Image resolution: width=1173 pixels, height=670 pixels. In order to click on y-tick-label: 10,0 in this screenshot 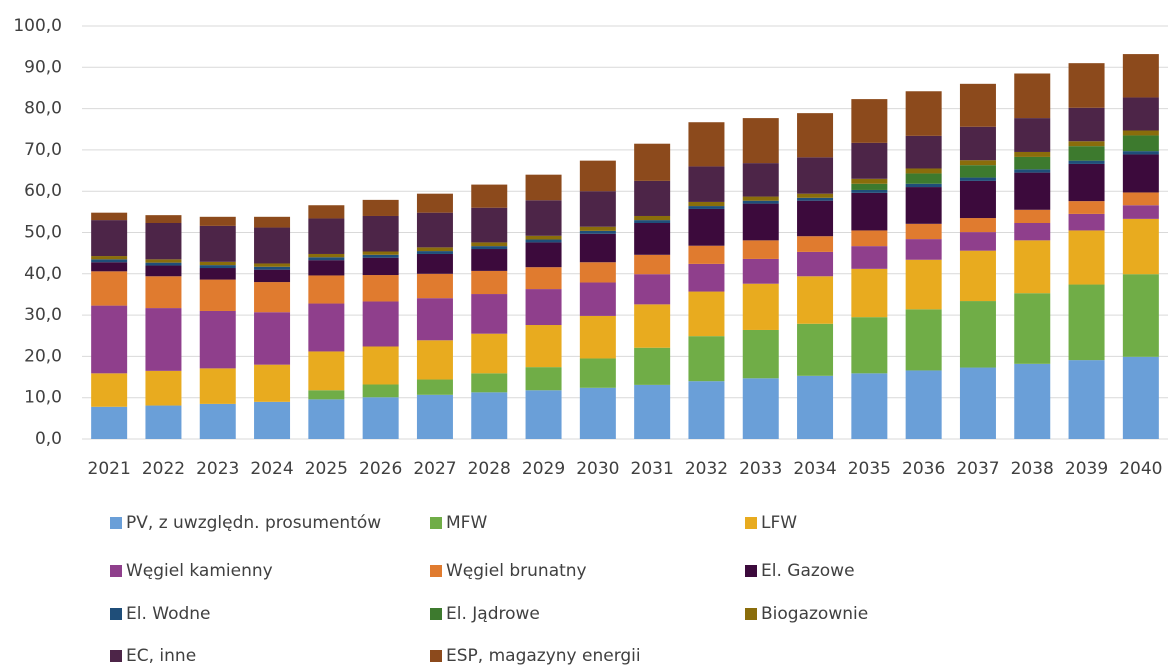, I will do `click(43, 398)`.